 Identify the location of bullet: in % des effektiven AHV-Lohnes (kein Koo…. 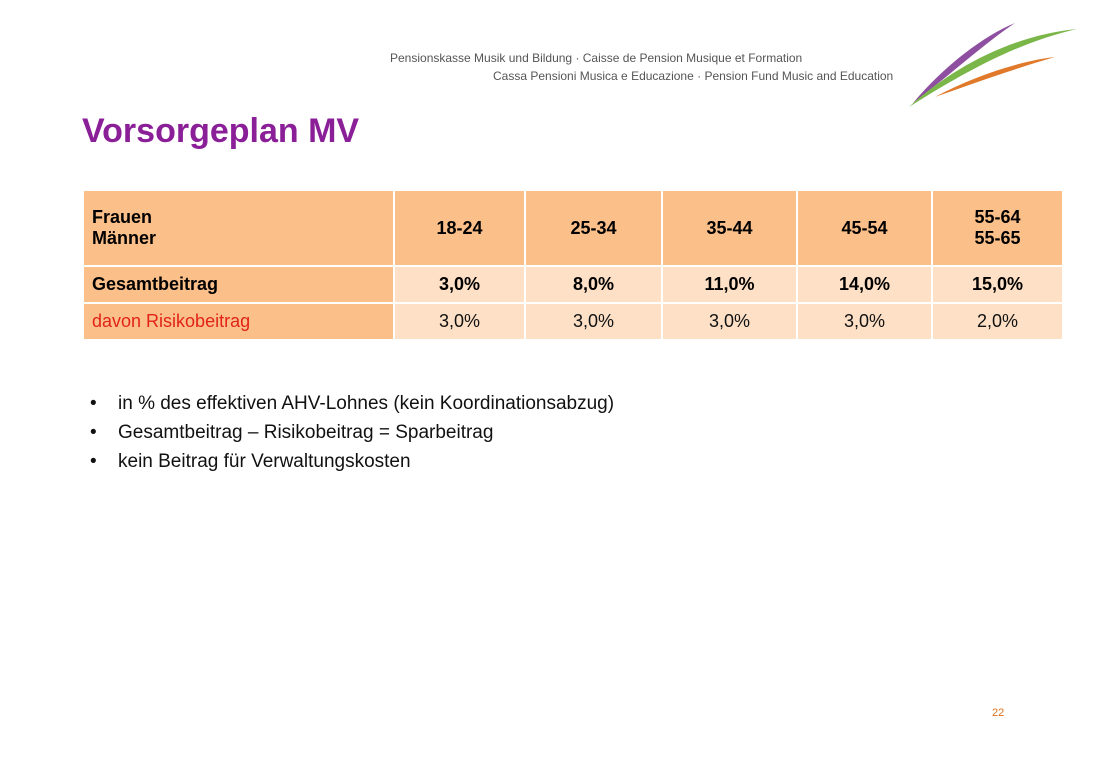
(352, 406).